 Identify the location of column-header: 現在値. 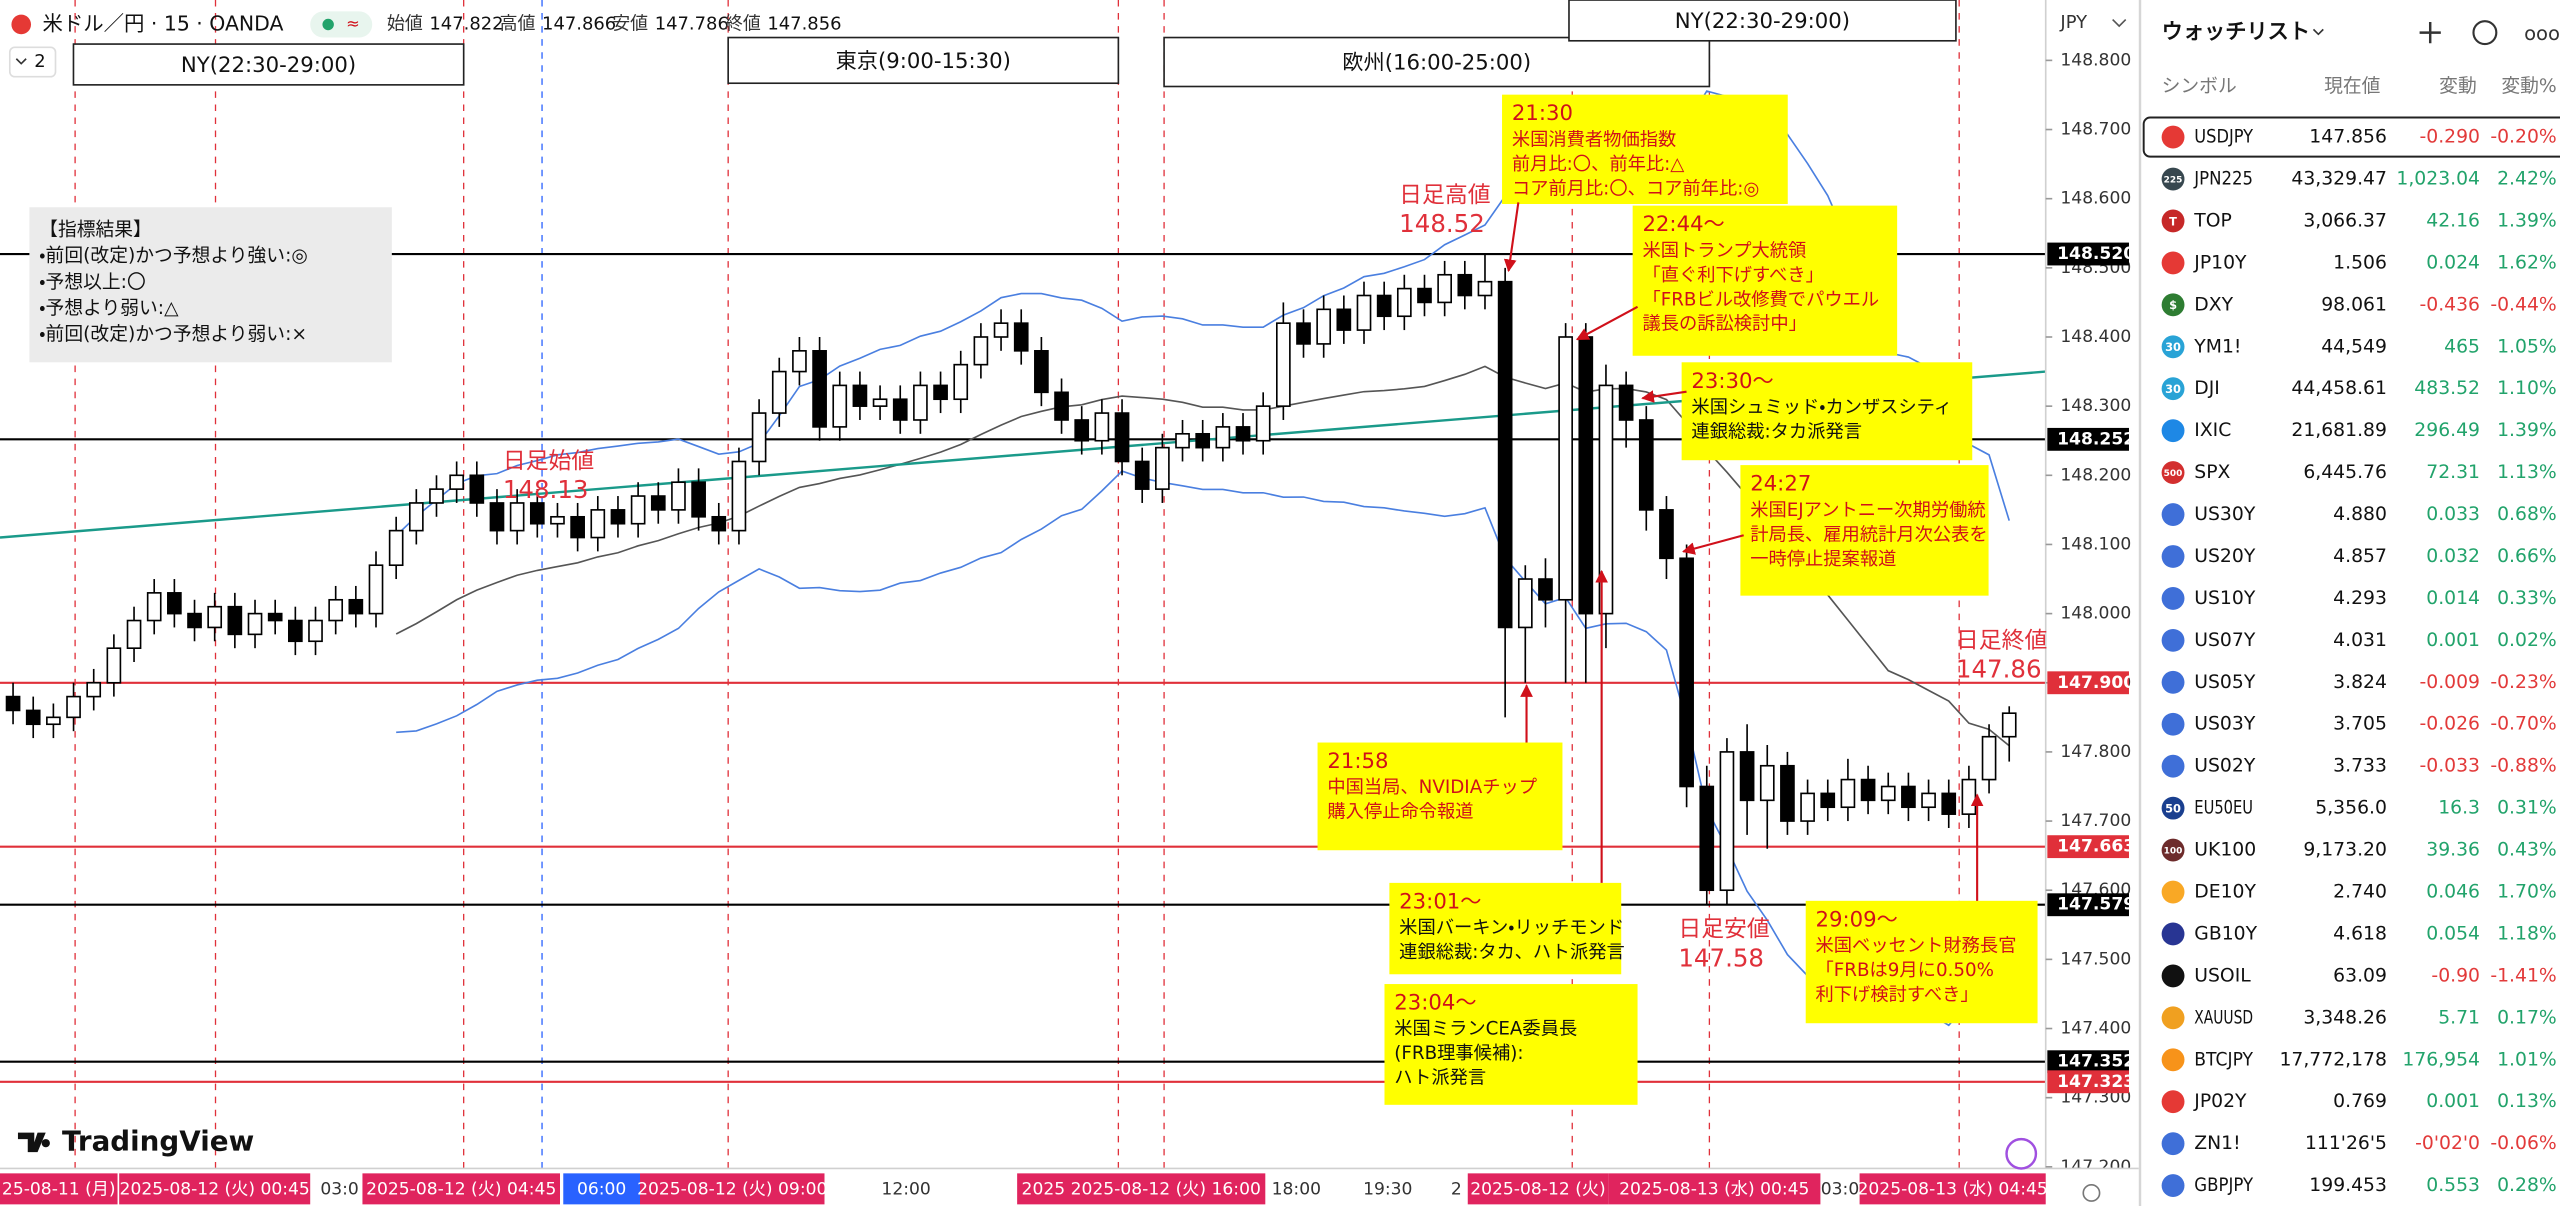
(2352, 86).